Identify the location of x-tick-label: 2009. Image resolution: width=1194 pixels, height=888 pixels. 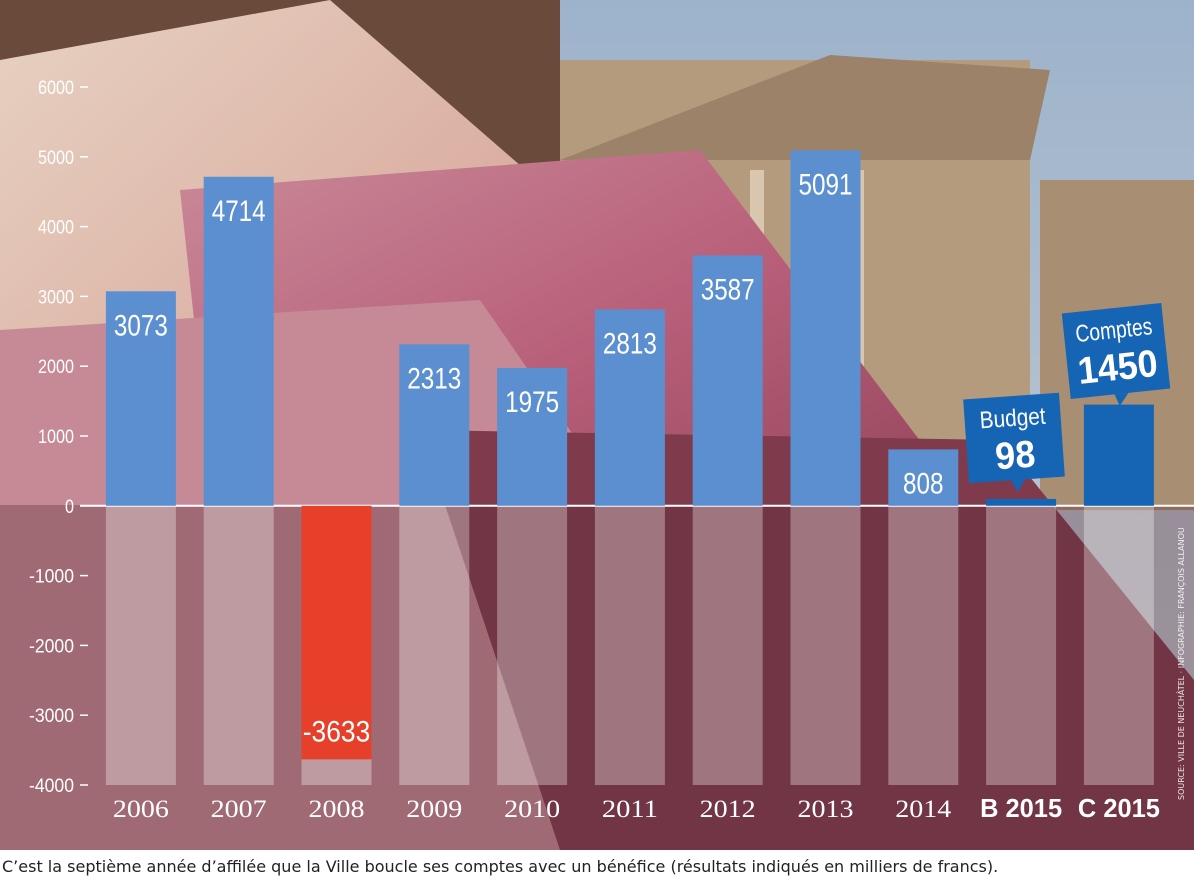
(434, 809).